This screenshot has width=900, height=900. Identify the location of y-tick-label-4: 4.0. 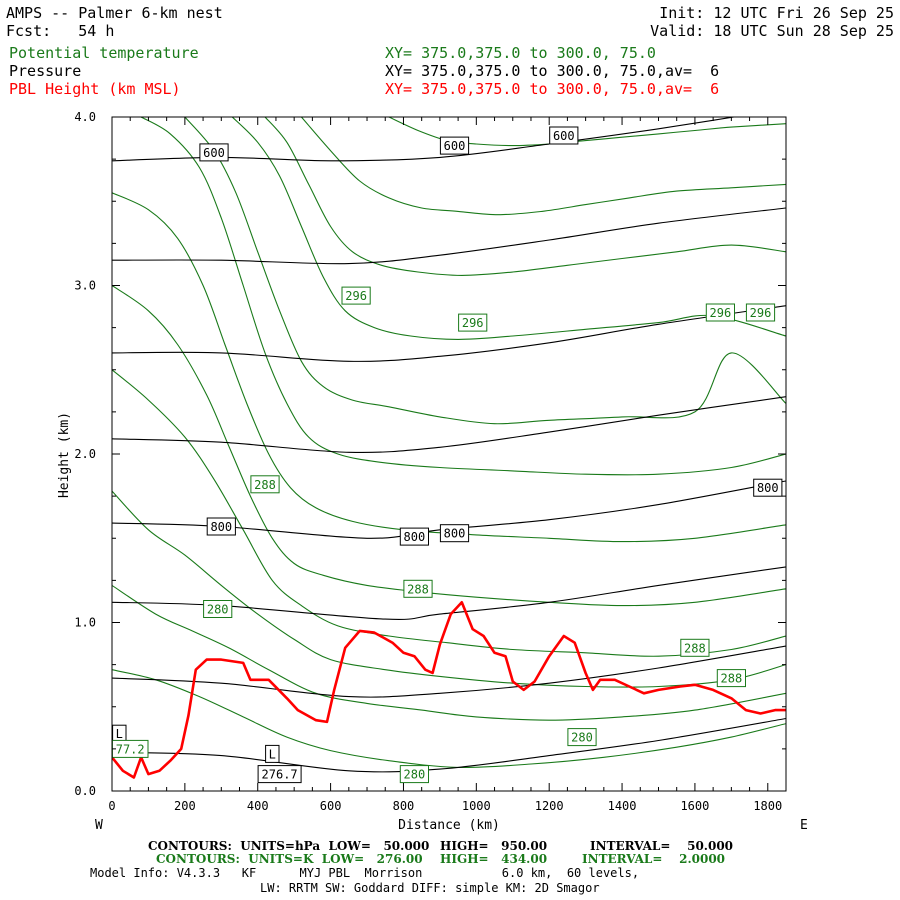
(85, 117).